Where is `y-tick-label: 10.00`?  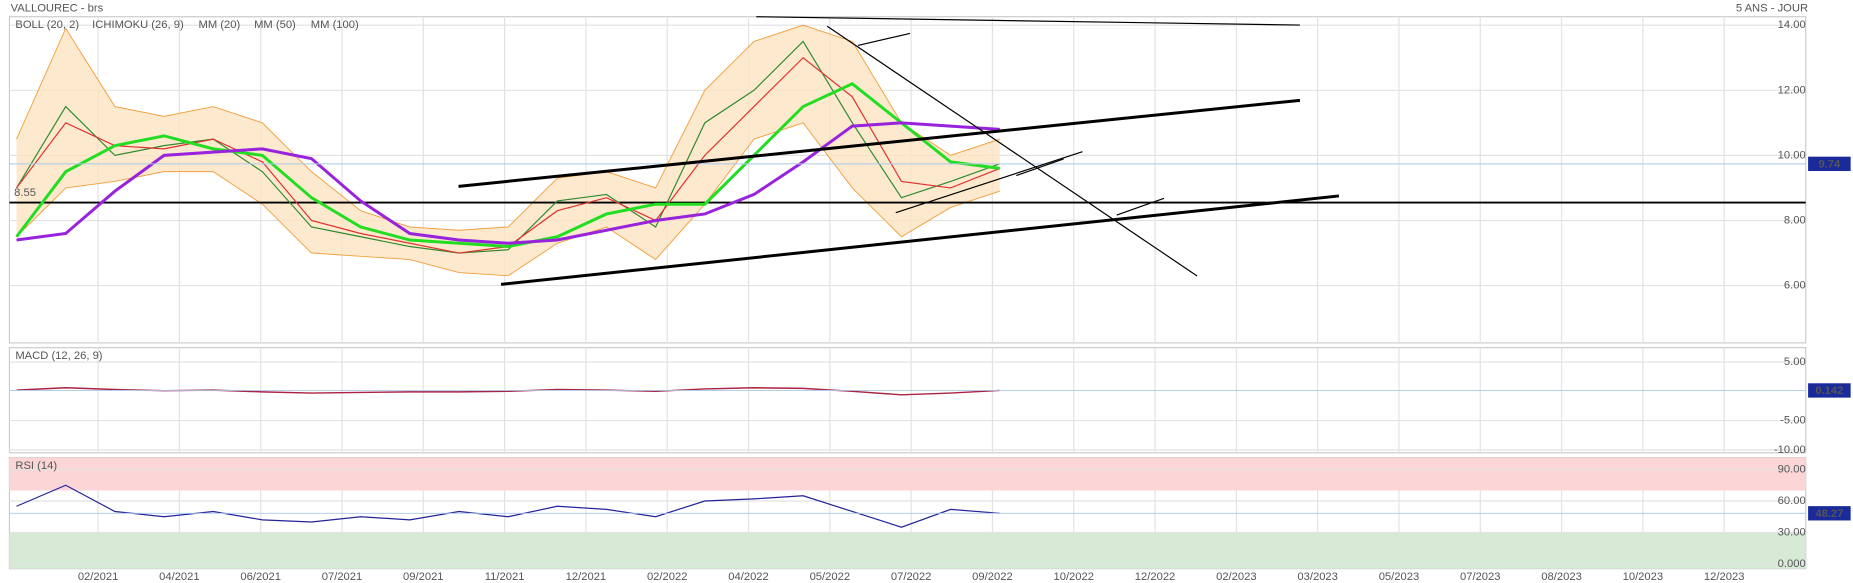
y-tick-label: 10.00 is located at coordinates (1792, 155).